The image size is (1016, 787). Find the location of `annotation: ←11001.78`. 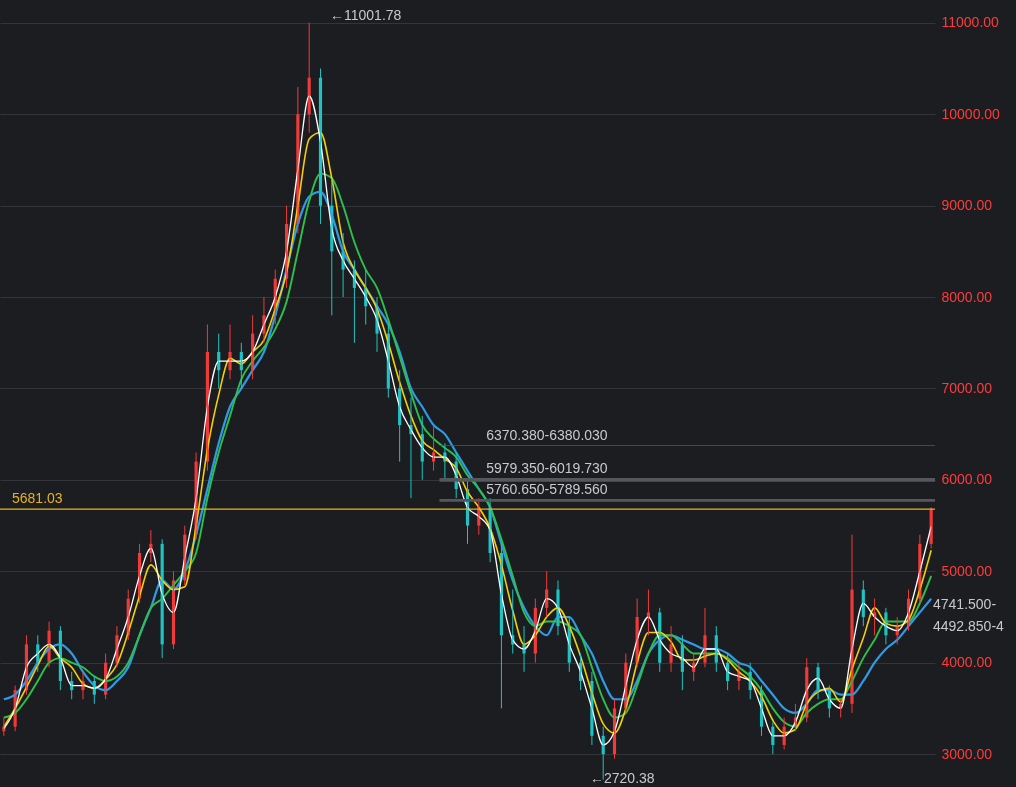

annotation: ←11001.78 is located at coordinates (366, 15).